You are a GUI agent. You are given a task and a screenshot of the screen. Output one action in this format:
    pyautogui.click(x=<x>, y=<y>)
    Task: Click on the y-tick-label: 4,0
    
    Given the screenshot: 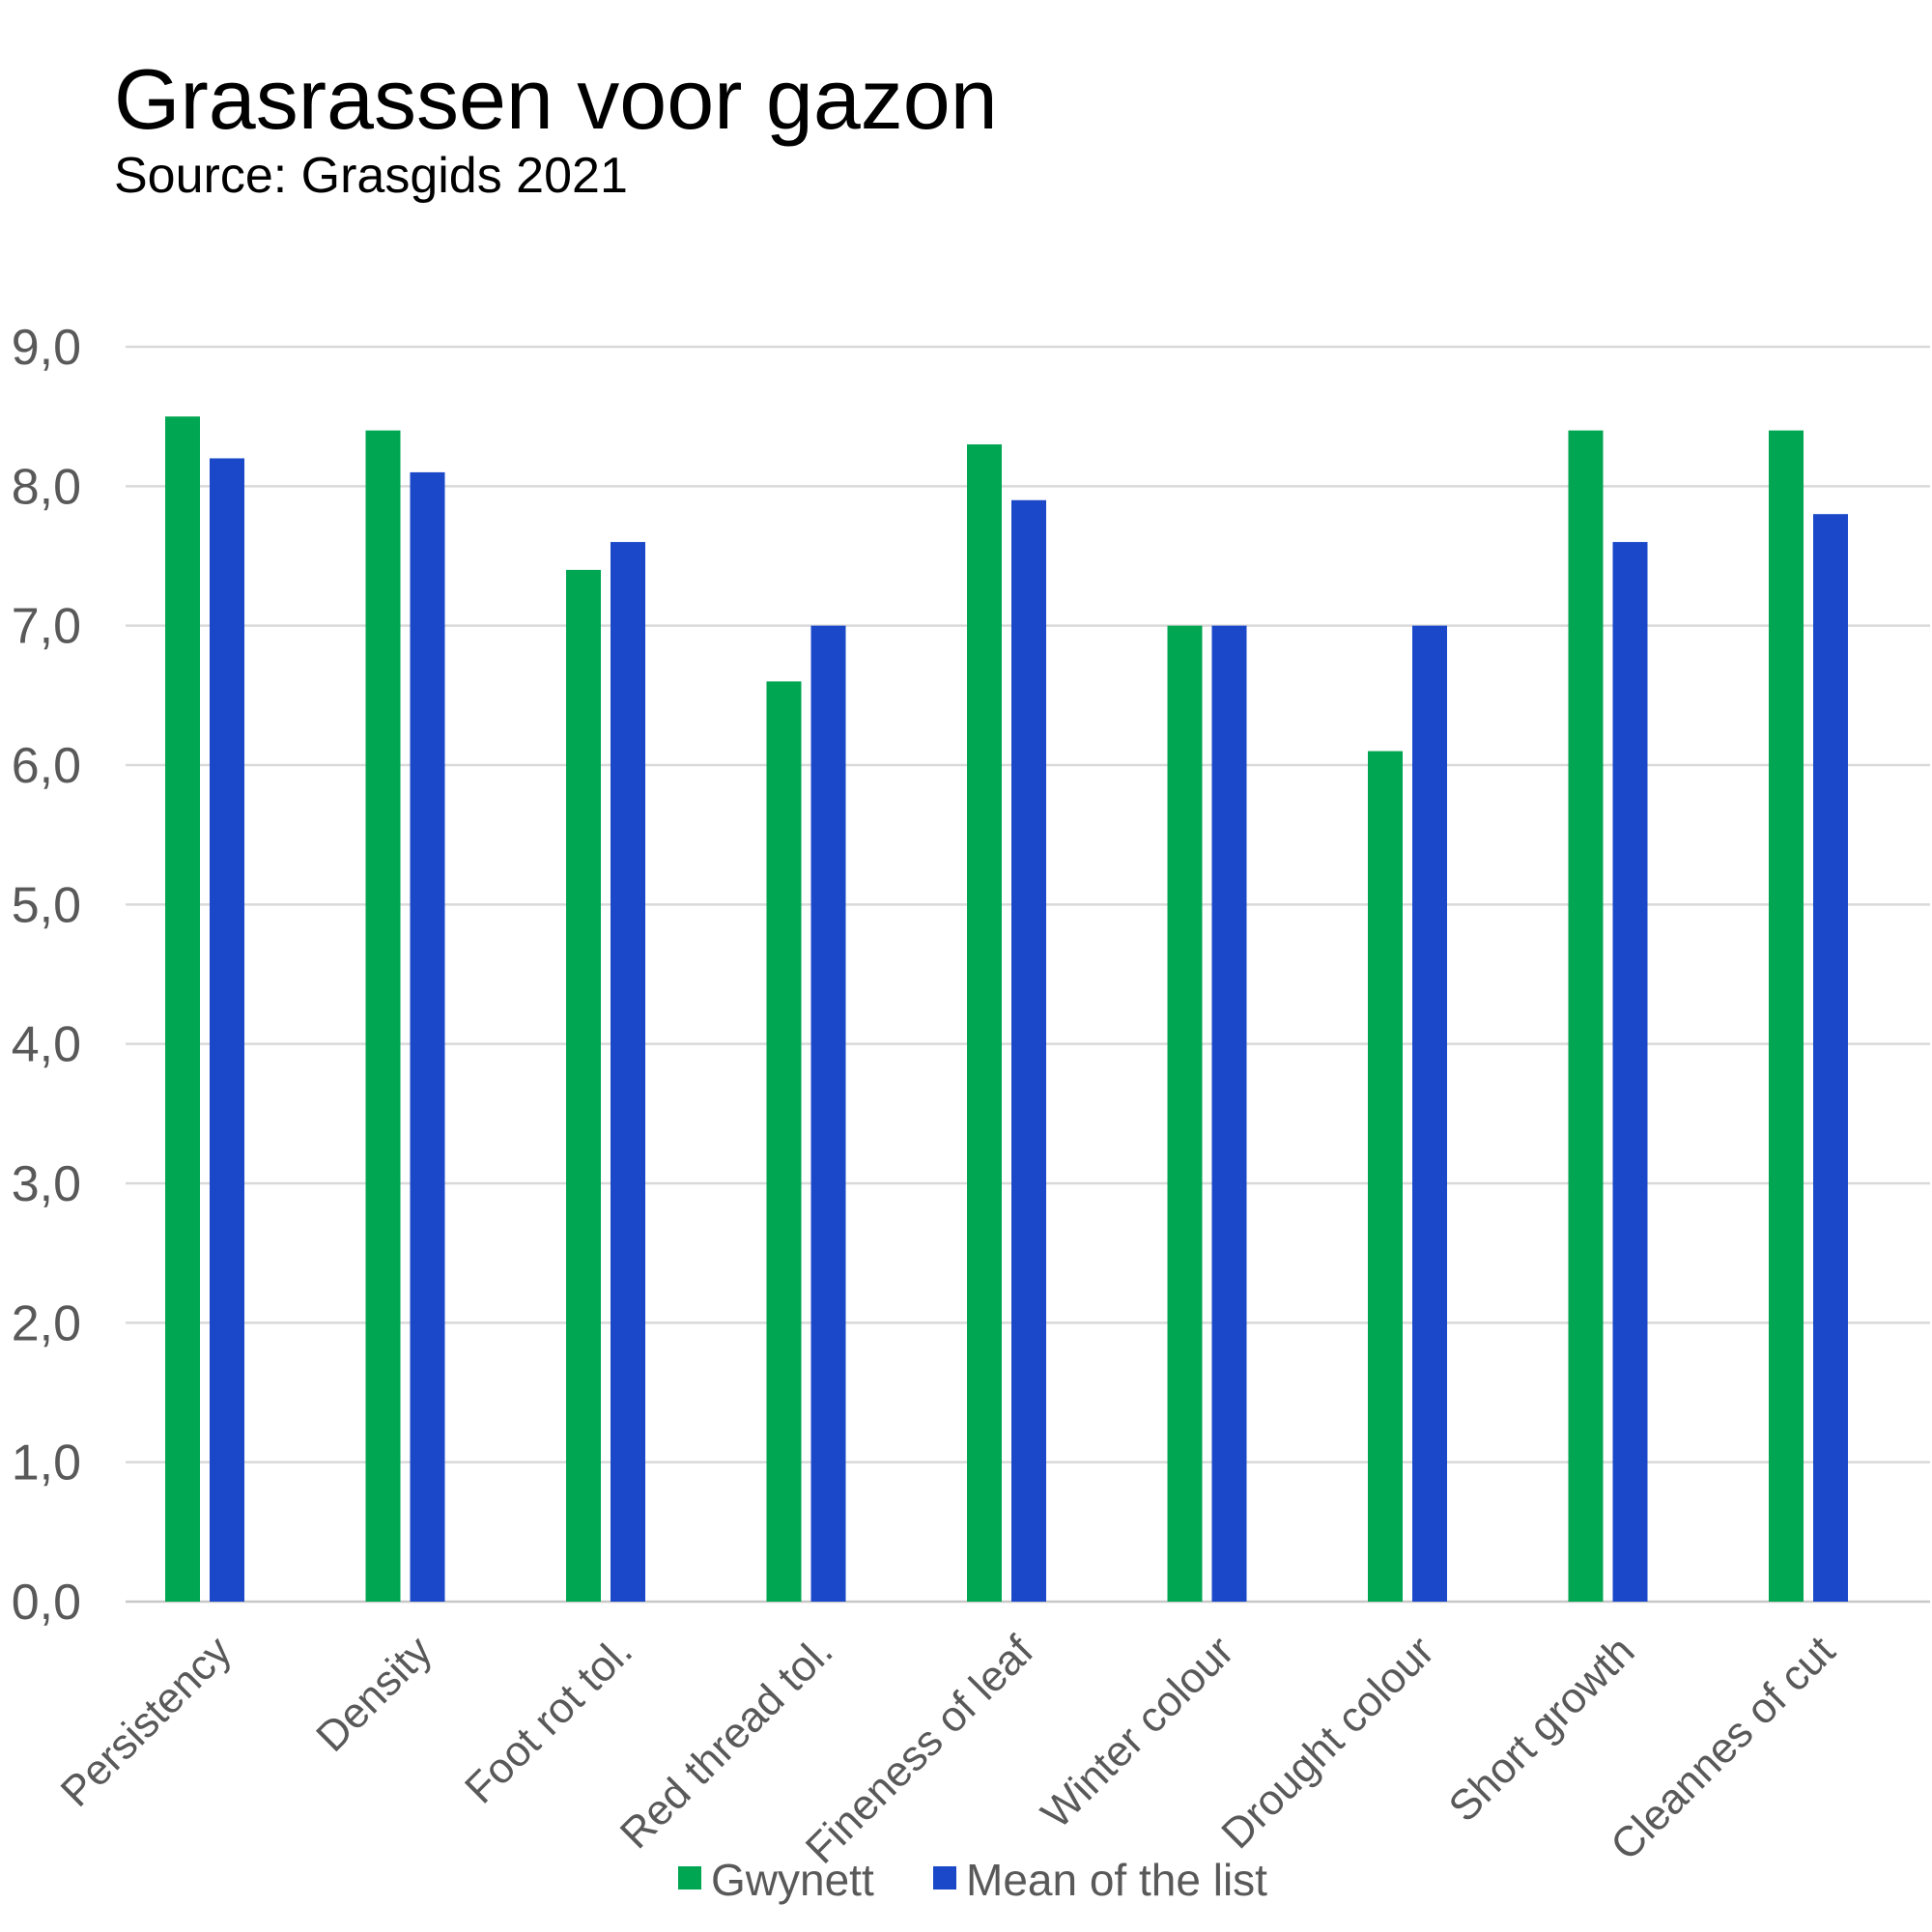 What is the action you would take?
    pyautogui.click(x=46, y=1045)
    